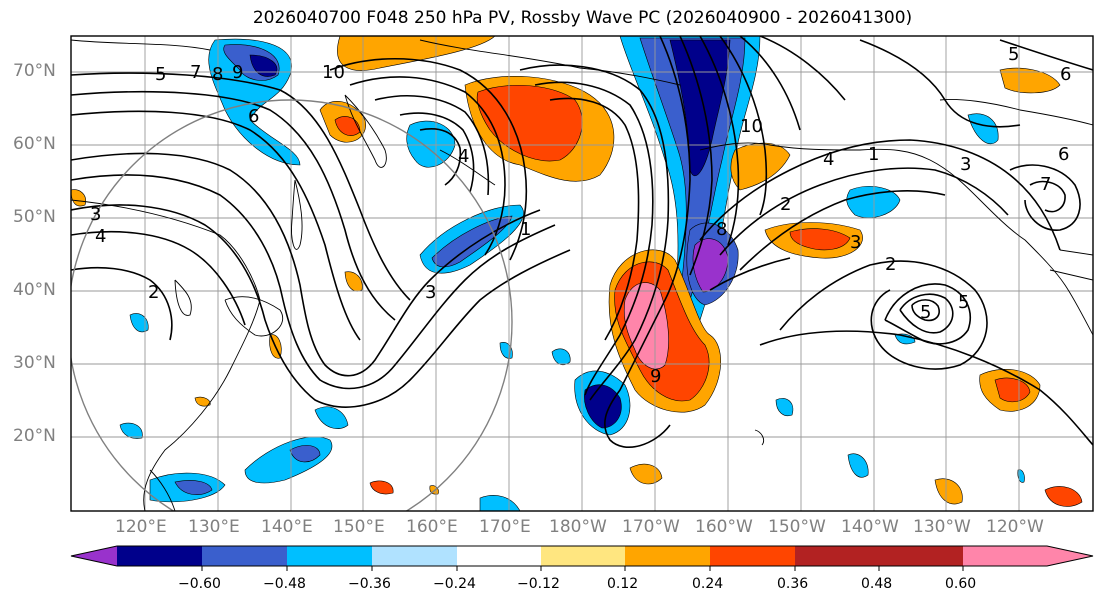 This screenshot has height=604, width=1105. Describe the element at coordinates (34, 436) in the screenshot. I see `lat-label: 20°N` at that location.